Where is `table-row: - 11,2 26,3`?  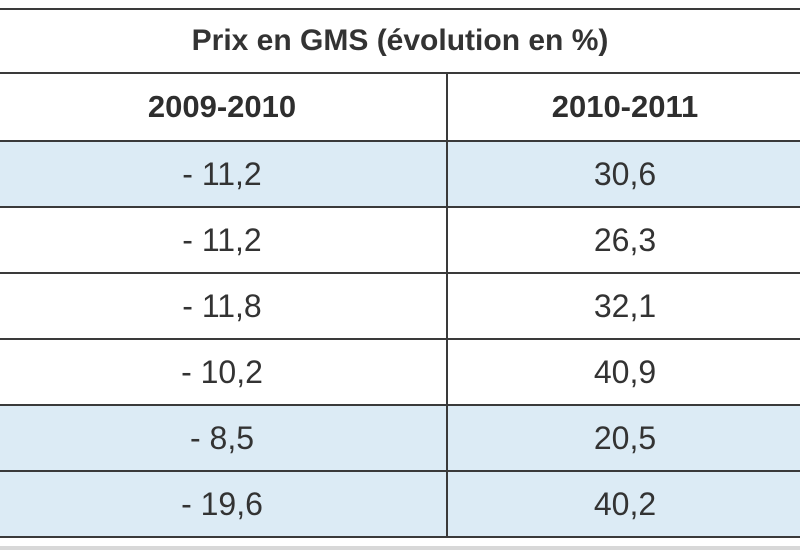
table-row: - 11,2 26,3 is located at coordinates (400, 240).